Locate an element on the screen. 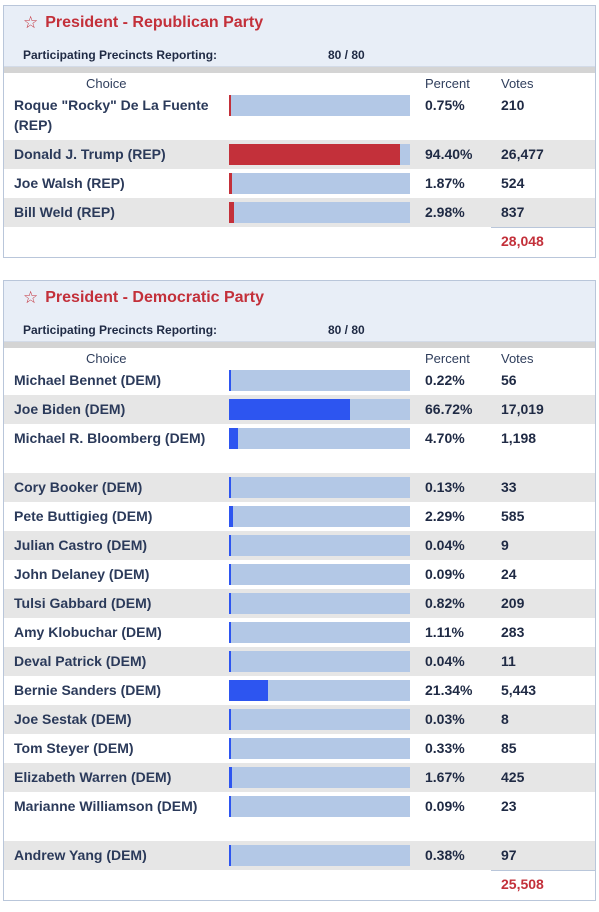 This screenshot has height=912, width=599. candidate-votes: 11 is located at coordinates (508, 661).